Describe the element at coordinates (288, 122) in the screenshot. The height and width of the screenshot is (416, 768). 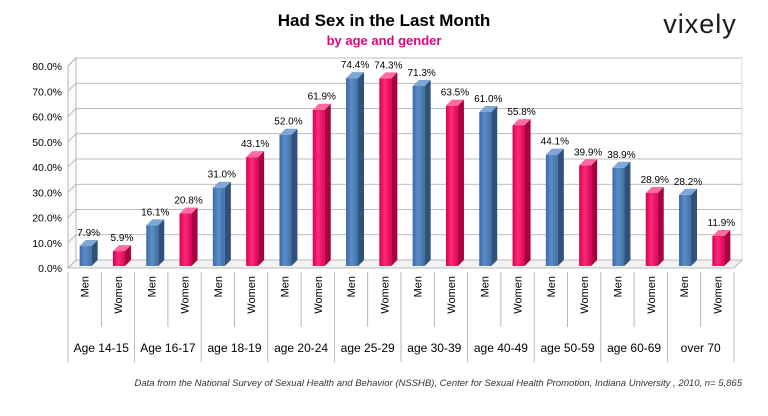
I see `bar-value-label: 52.0%` at that location.